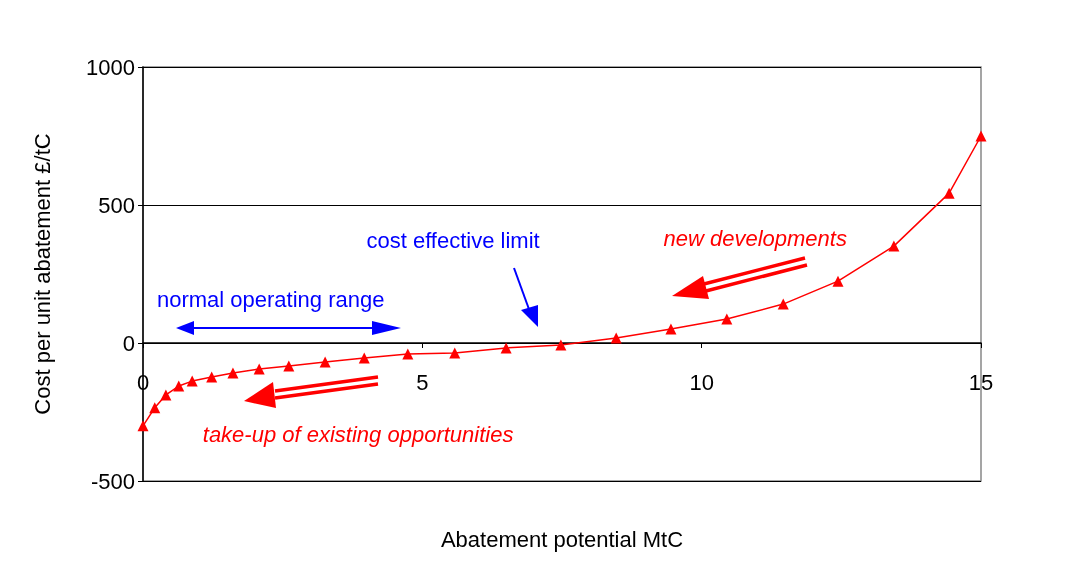 This screenshot has width=1066, height=569. Describe the element at coordinates (981, 382) in the screenshot. I see `x-tick-label: 15` at that location.